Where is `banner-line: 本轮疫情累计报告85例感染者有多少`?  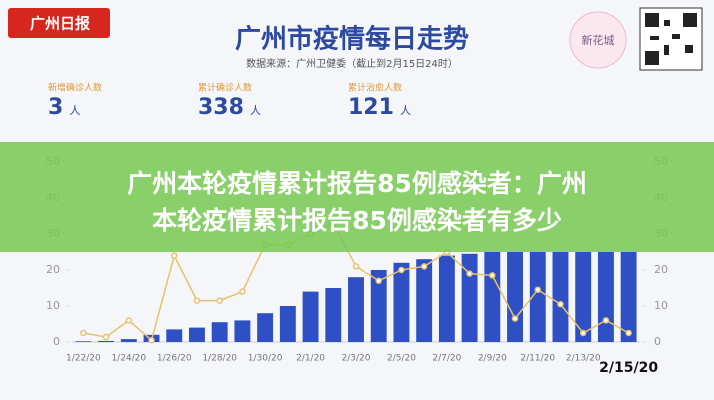 banner-line: 本轮疫情累计报告85例感染者有多少 is located at coordinates (357, 220).